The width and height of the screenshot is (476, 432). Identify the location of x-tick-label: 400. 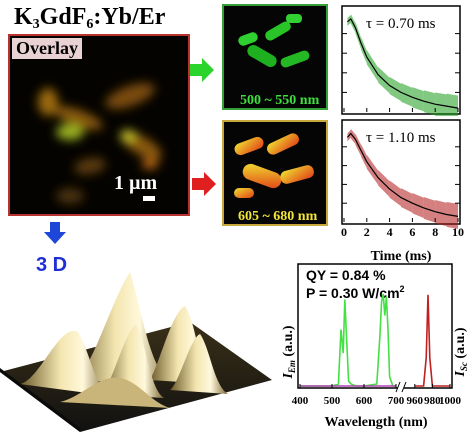
(300, 401).